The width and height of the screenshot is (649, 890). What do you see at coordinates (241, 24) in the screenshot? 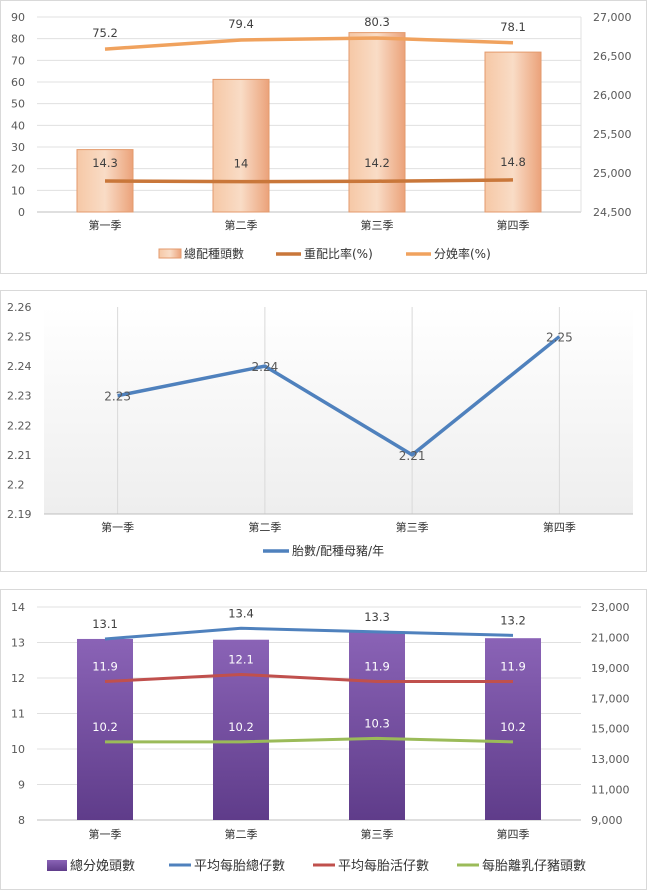
I see `data-label: 79.4` at bounding box center [241, 24].